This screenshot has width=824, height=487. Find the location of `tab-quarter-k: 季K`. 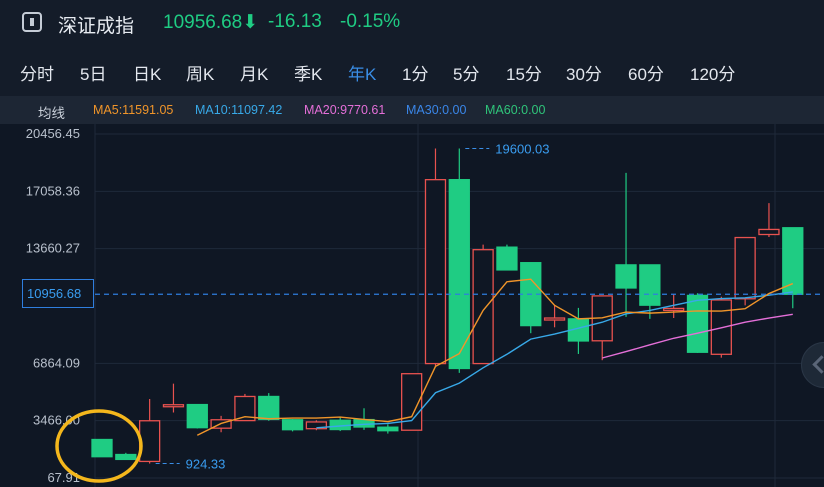

tab-quarter-k: 季K is located at coordinates (308, 74).